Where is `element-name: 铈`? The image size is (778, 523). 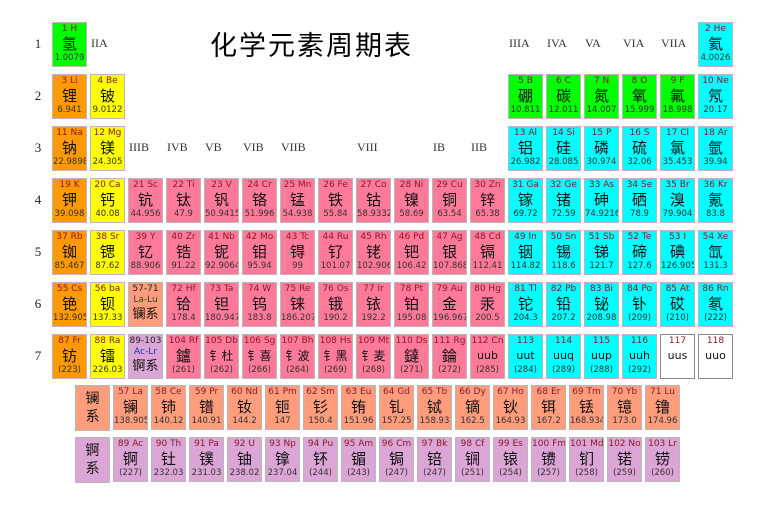
element-name: 铈 is located at coordinates (168, 407).